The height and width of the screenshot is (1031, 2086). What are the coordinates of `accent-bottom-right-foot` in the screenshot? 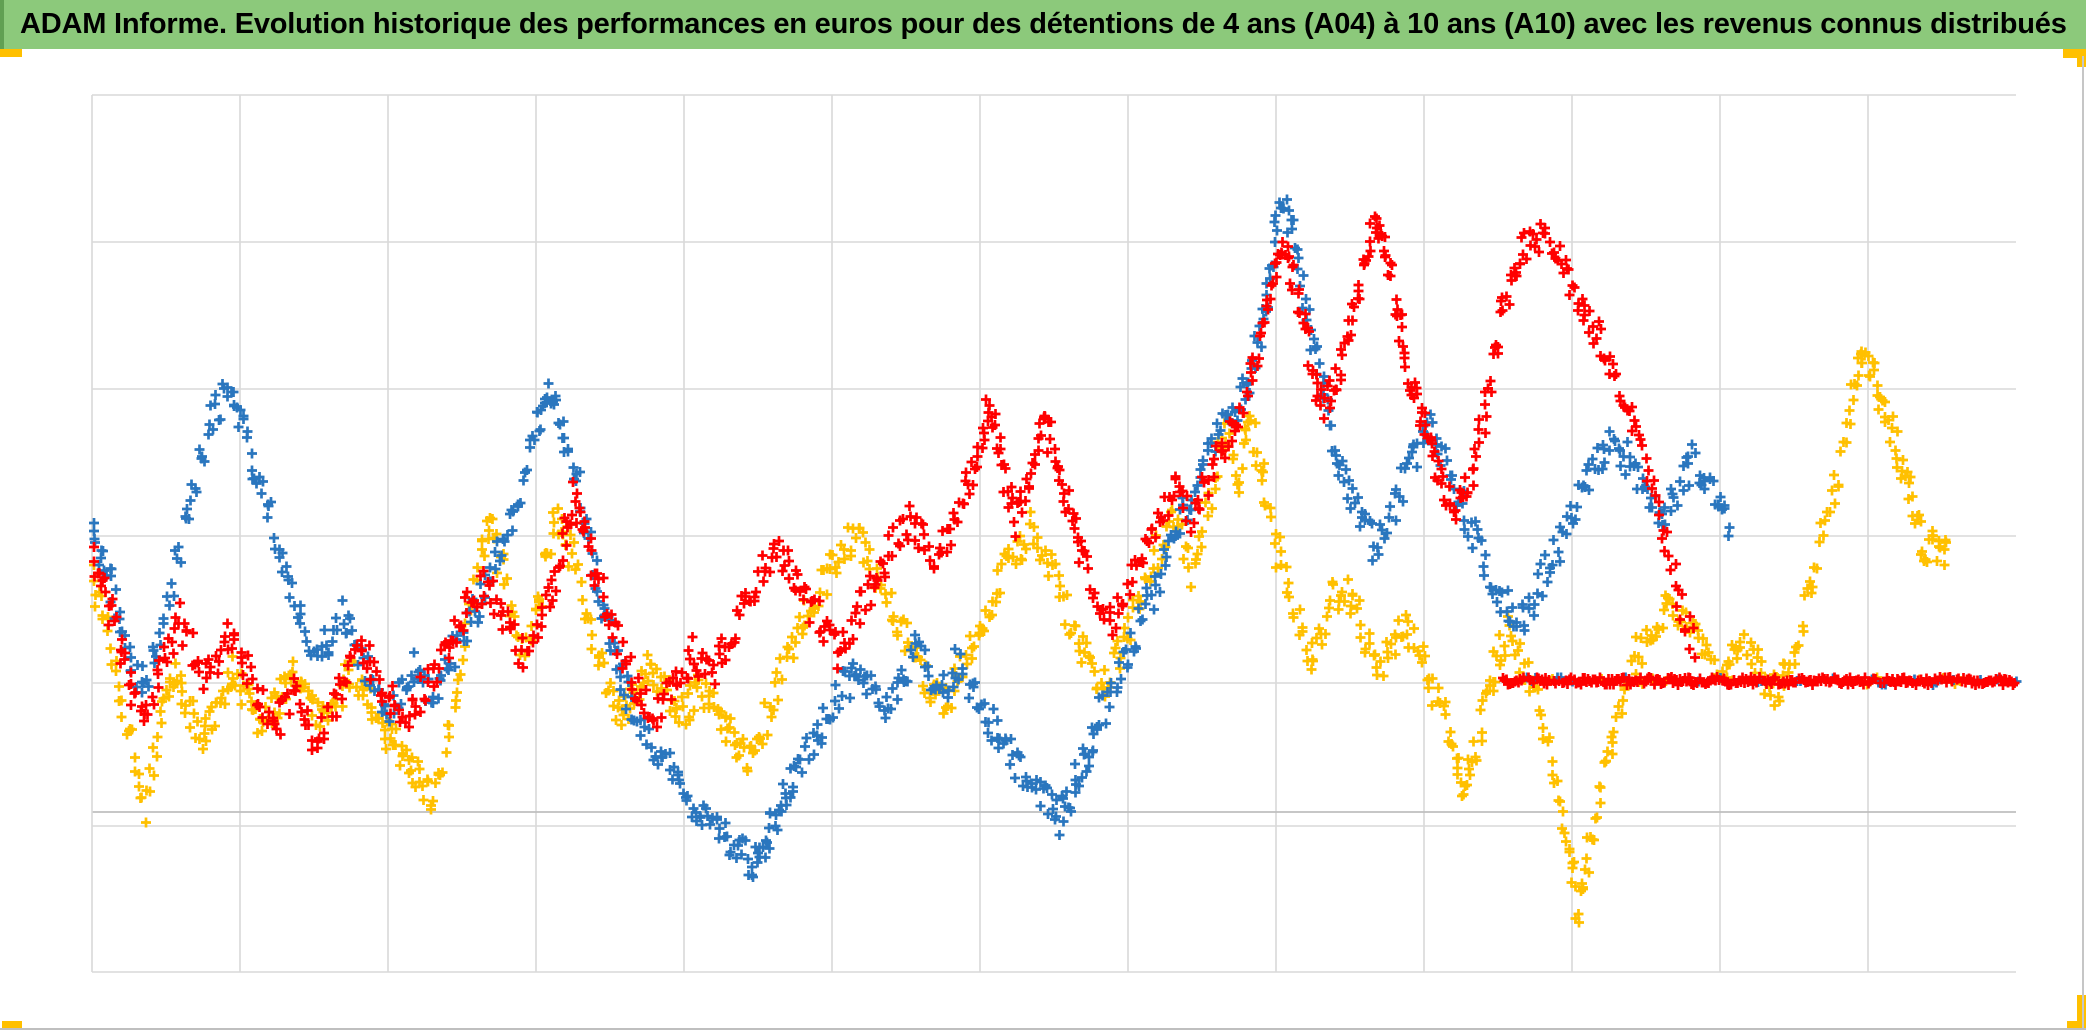 It's located at (2076, 1025).